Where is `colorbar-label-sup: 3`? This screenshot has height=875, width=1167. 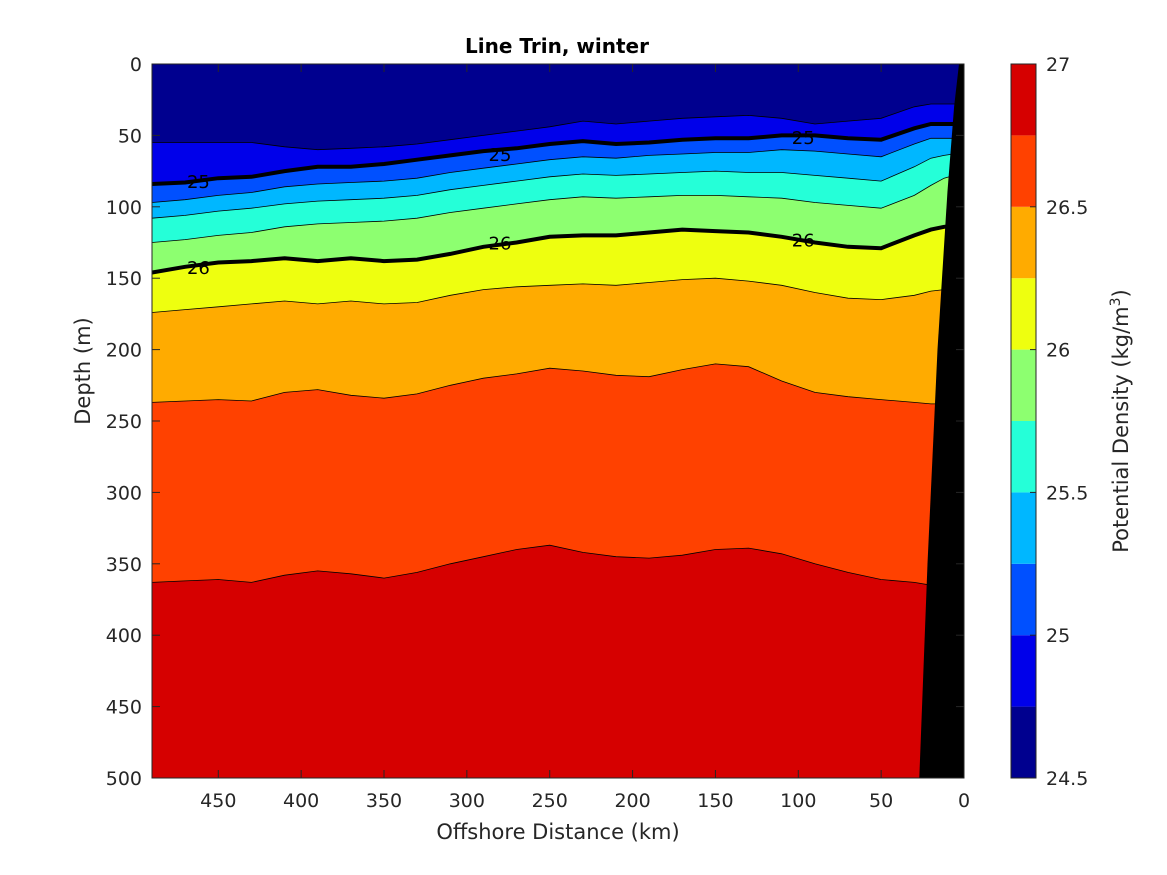 colorbar-label-sup: 3 is located at coordinates (1116, 301).